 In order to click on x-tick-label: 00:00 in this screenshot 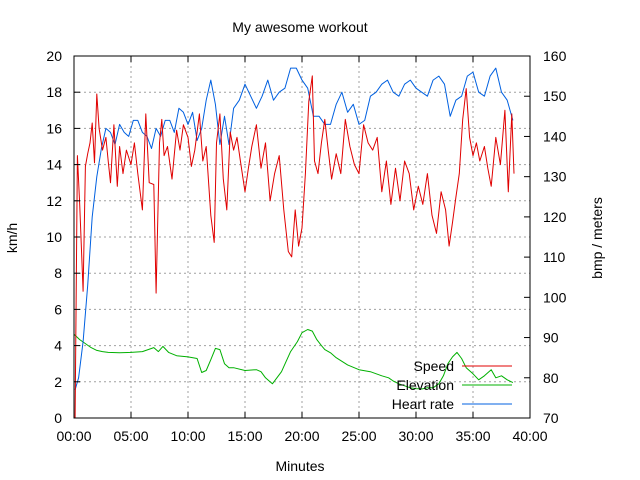, I will do `click(73, 436)`.